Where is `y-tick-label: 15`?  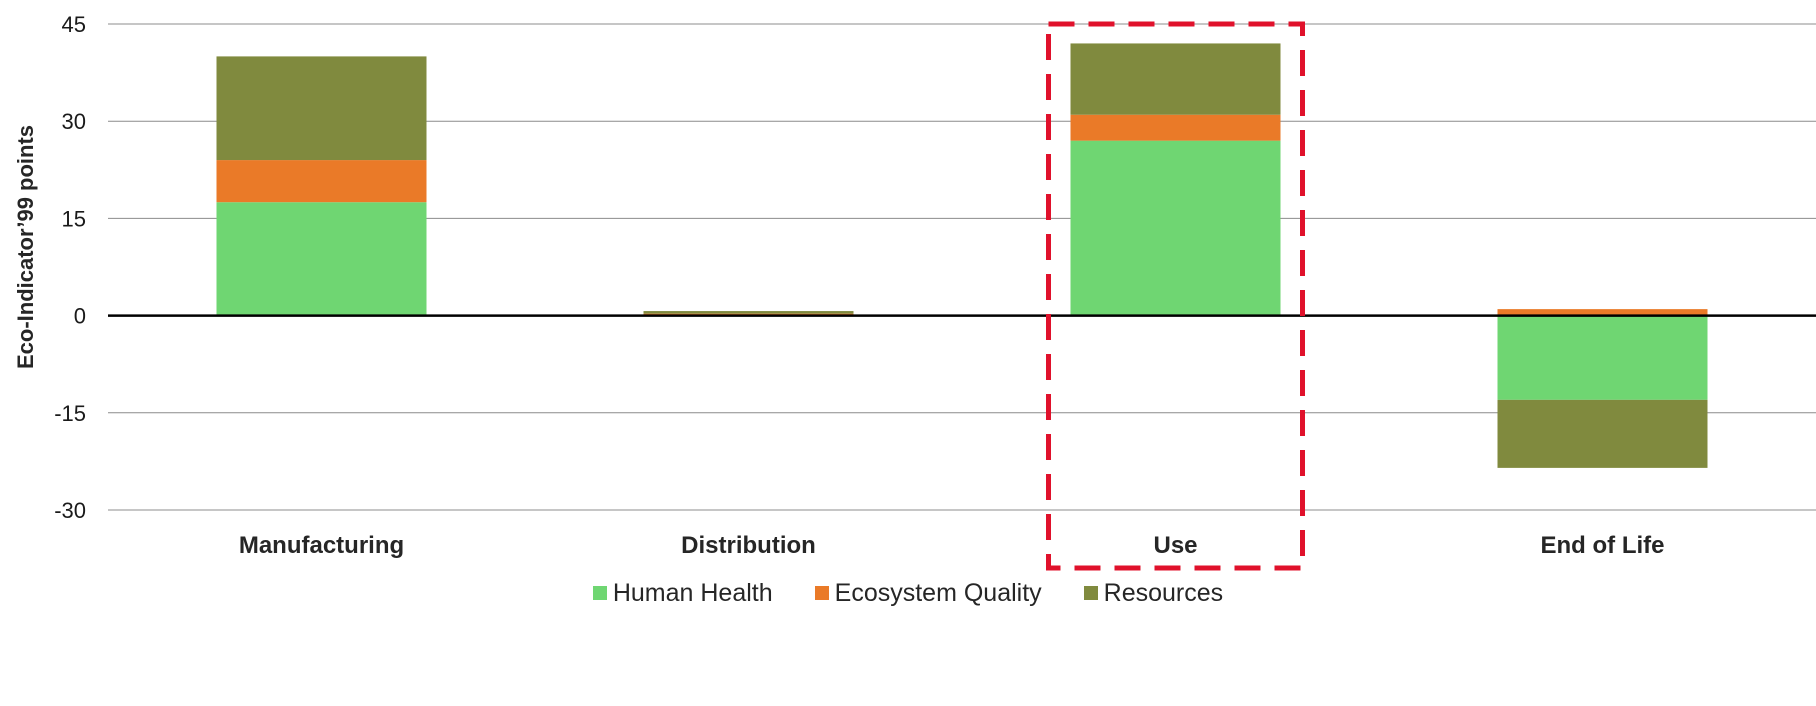
y-tick-label: 15 is located at coordinates (74, 218).